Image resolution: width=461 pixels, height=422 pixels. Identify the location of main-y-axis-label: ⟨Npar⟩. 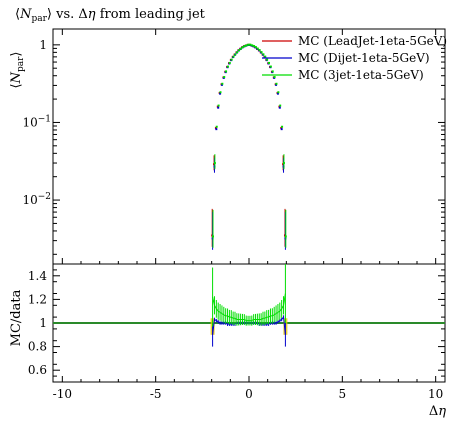
(17, 70).